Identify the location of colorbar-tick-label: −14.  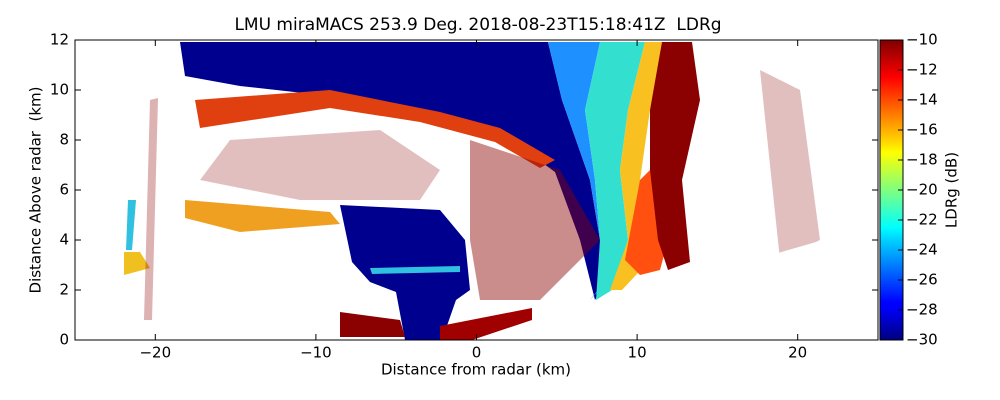
(922, 100).